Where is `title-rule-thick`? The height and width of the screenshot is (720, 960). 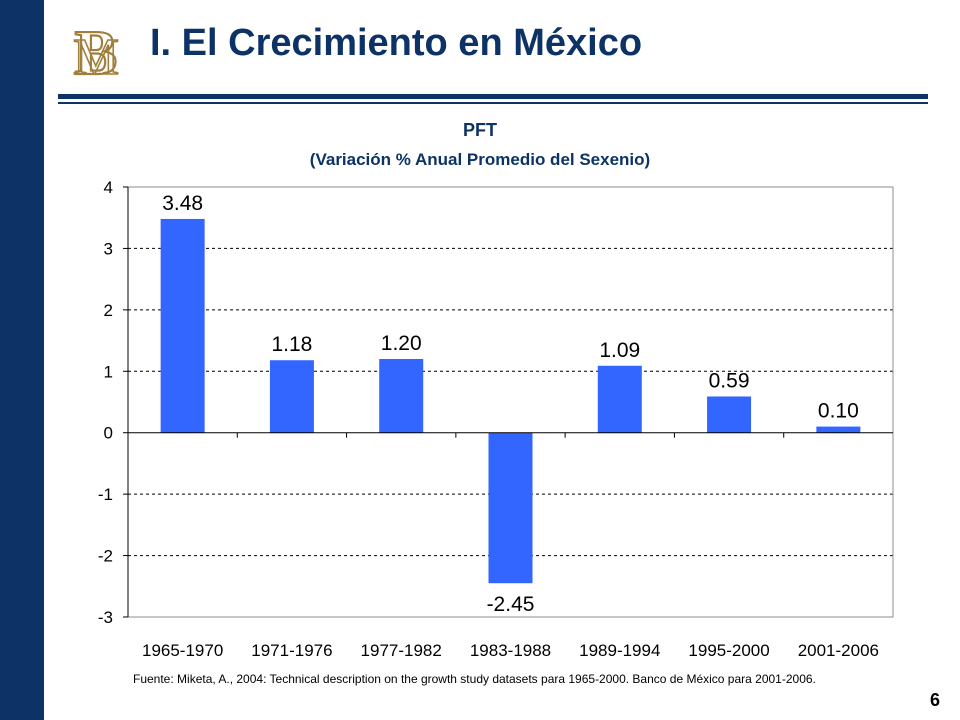 title-rule-thick is located at coordinates (493, 96).